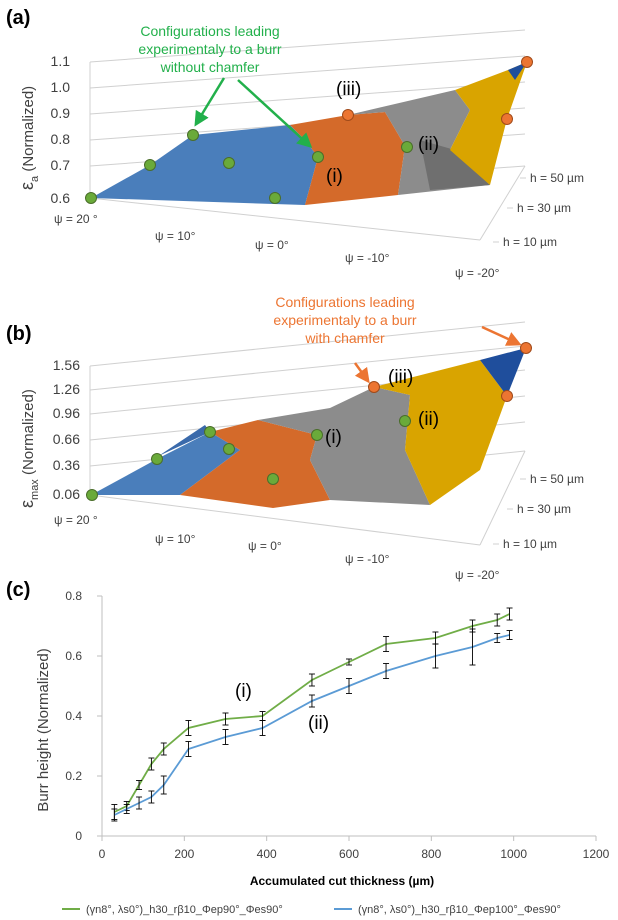 Image resolution: width=618 pixels, height=920 pixels. Describe the element at coordinates (66, 365) in the screenshot. I see `y-tick: 1.56` at that location.